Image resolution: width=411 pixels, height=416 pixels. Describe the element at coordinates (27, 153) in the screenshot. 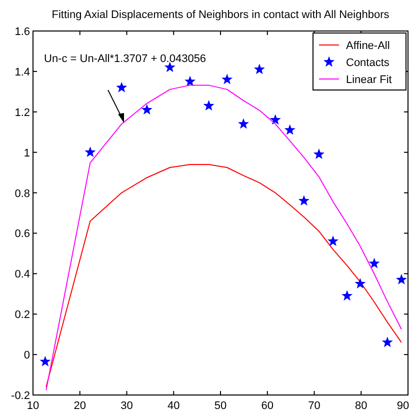

I see `y-tick-label: 1` at that location.